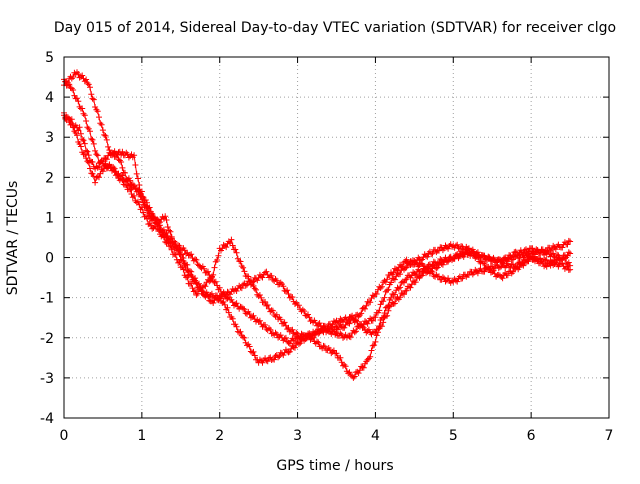  Describe the element at coordinates (47, 339) in the screenshot. I see `y-tick-label: -2` at that location.